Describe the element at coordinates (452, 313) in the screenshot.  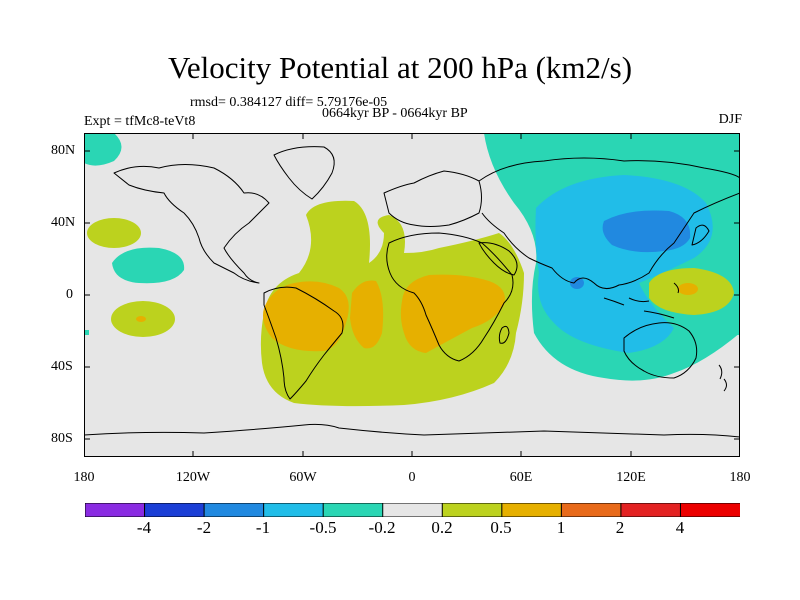
I see `positive-core-africa` at that location.